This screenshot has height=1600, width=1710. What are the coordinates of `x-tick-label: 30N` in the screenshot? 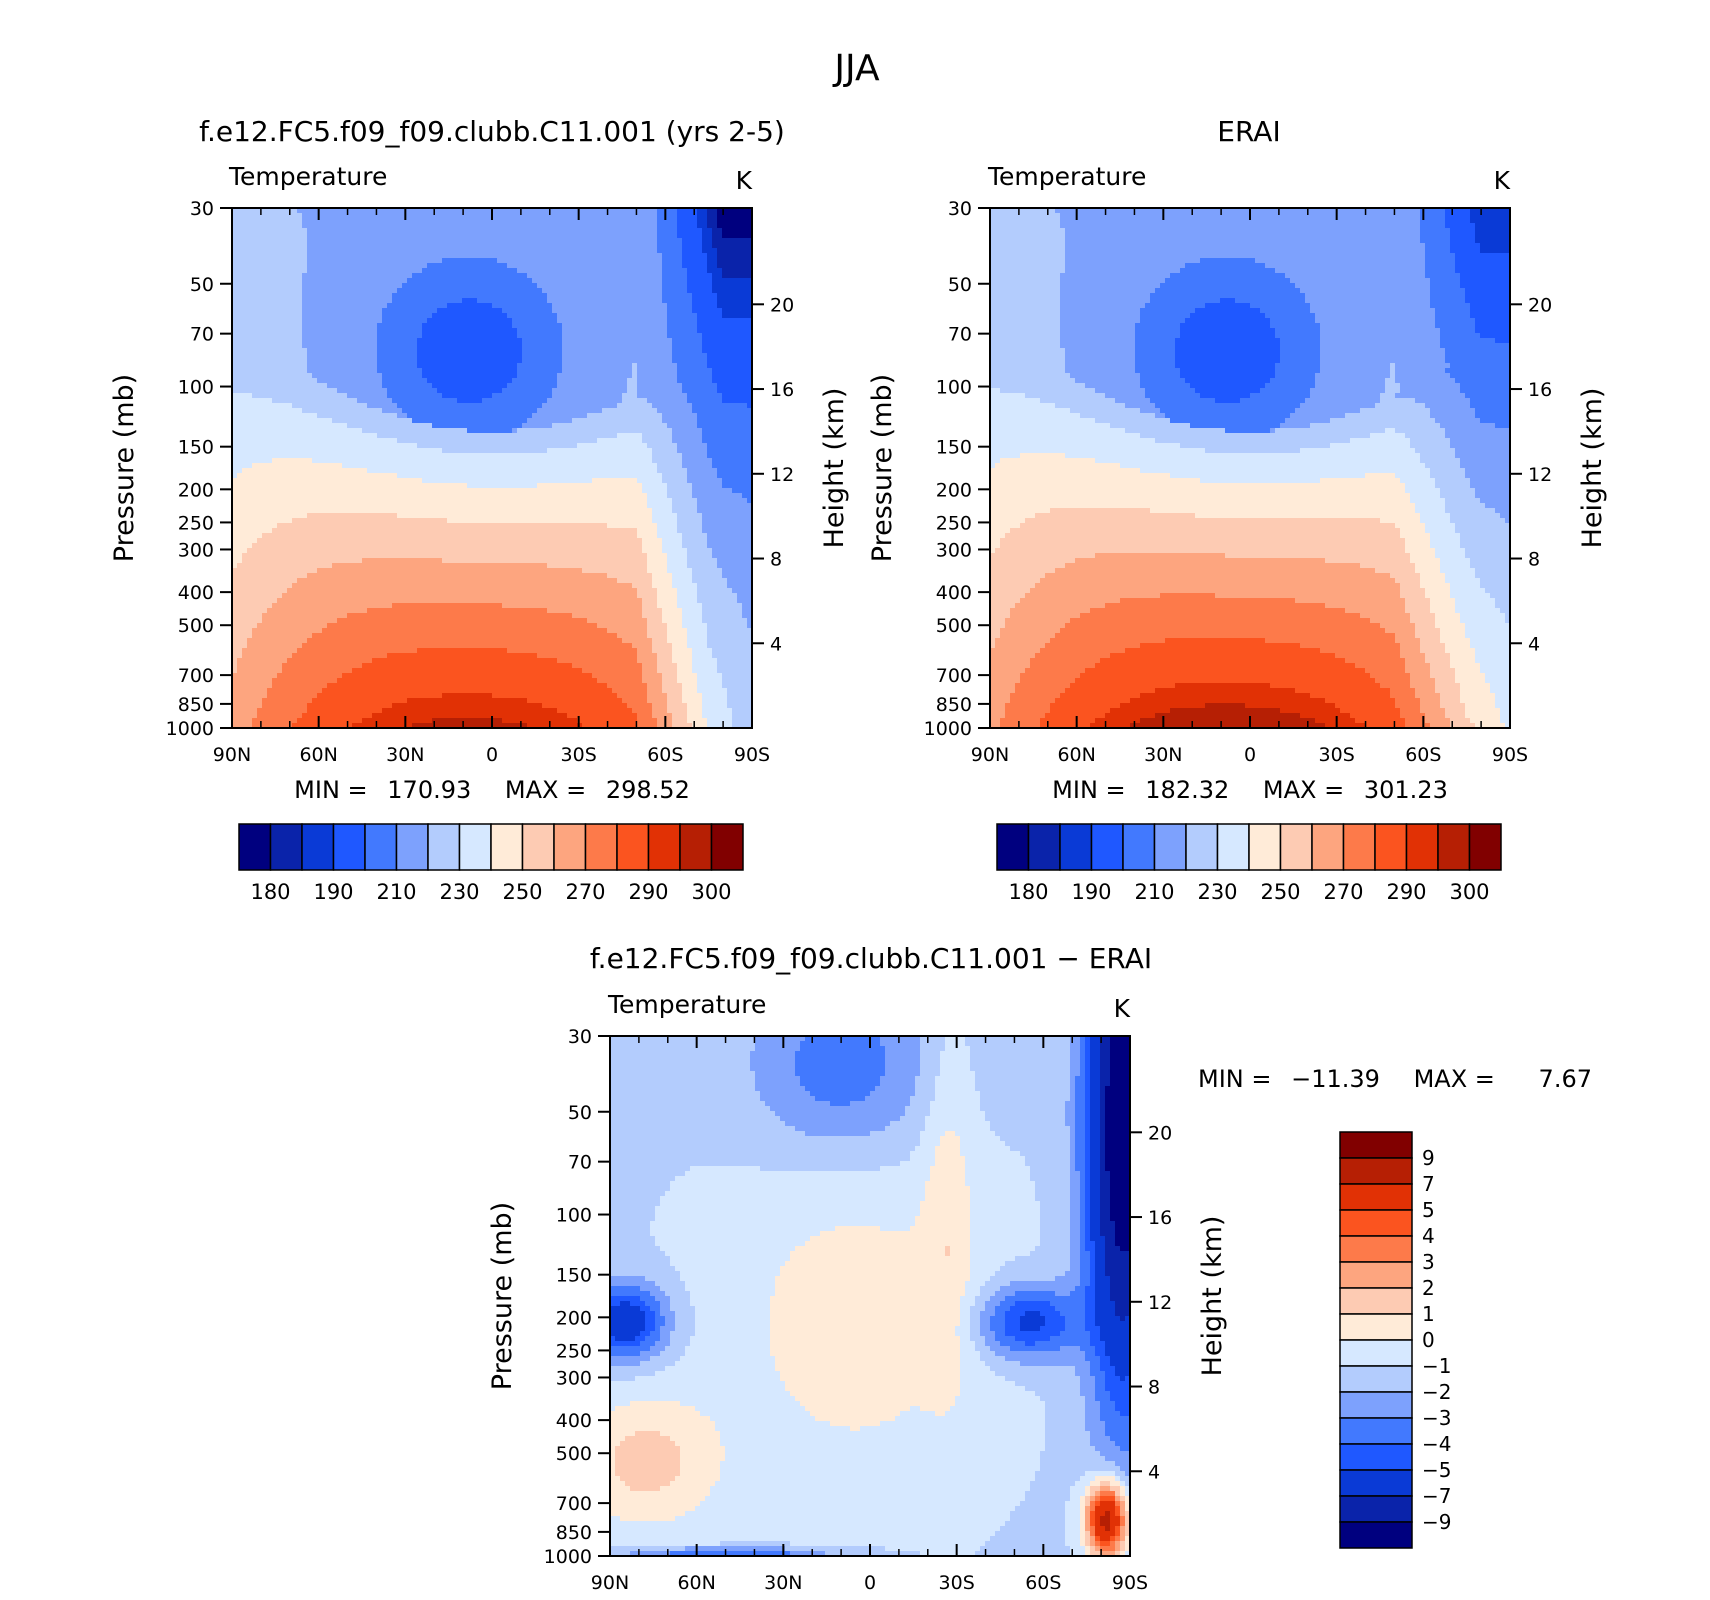 It's located at (1163, 755).